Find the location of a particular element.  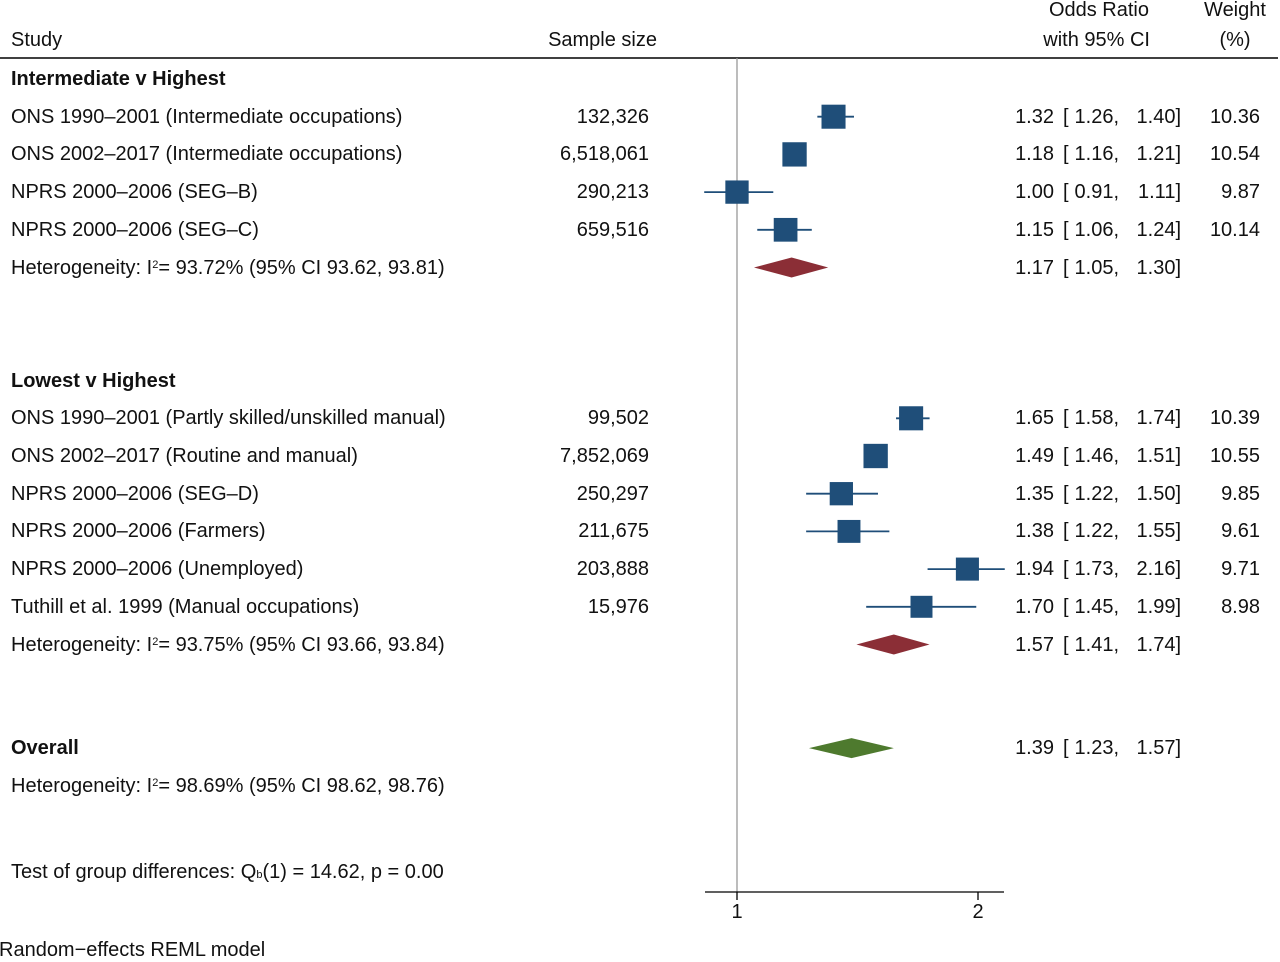

x-tick-label: 2 is located at coordinates (978, 912).